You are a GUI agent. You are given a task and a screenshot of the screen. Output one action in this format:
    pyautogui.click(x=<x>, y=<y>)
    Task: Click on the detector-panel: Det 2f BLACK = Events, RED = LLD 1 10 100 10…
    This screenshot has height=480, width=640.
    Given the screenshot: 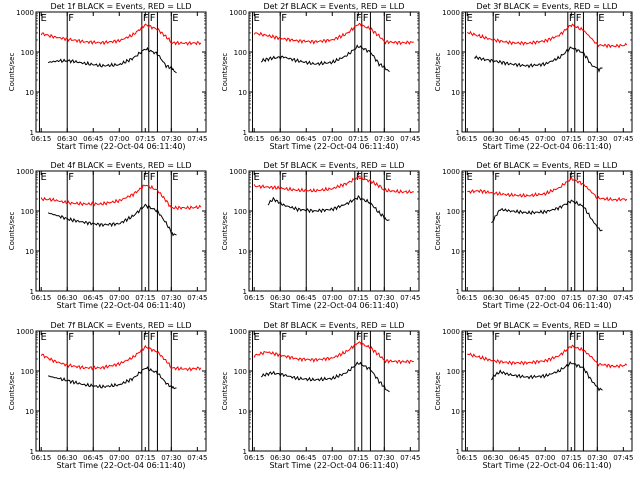 What is the action you would take?
    pyautogui.click(x=320, y=76)
    